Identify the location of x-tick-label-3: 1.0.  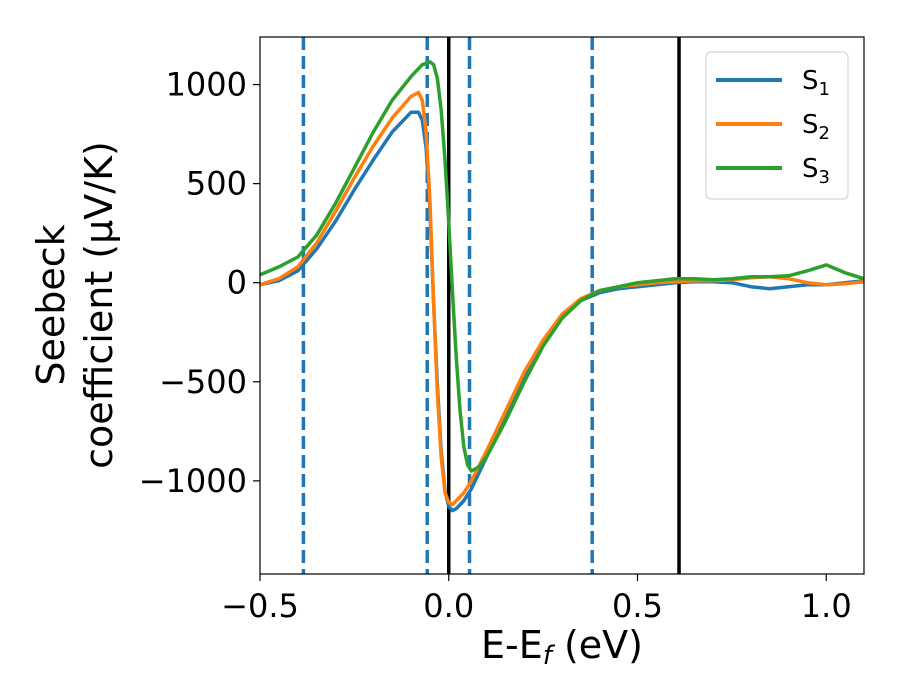
(826, 606).